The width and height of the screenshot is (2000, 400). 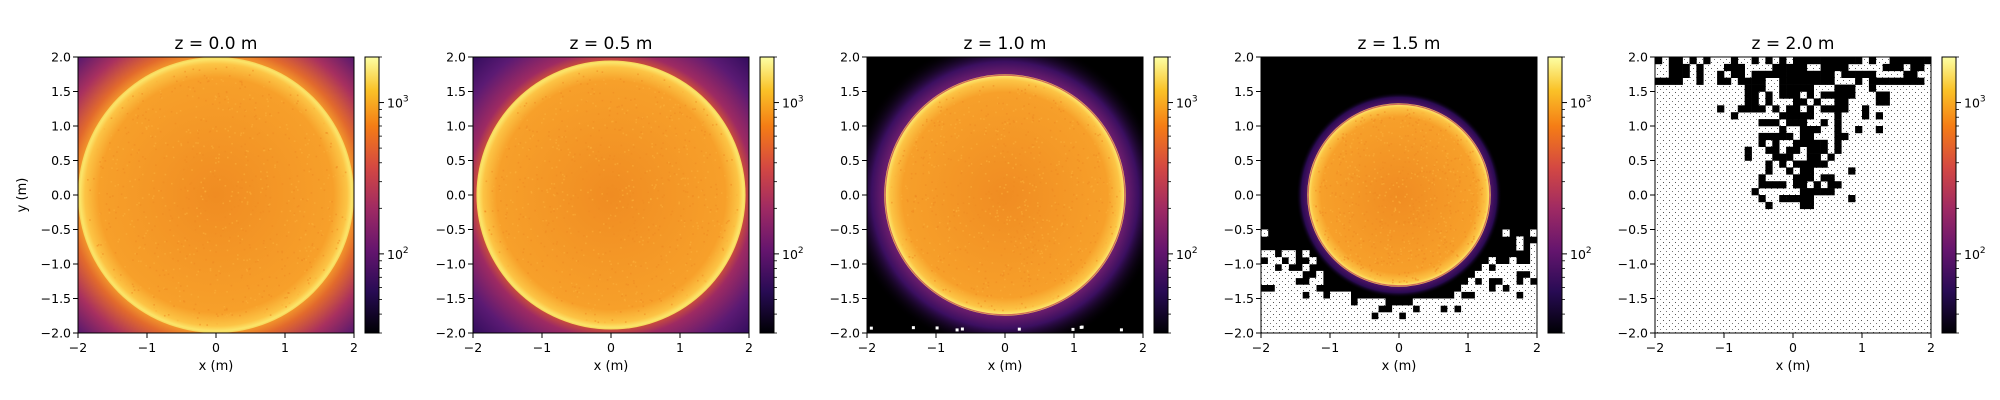 What do you see at coordinates (1005, 44) in the screenshot?
I see `panel-title: z = 1.0 m` at bounding box center [1005, 44].